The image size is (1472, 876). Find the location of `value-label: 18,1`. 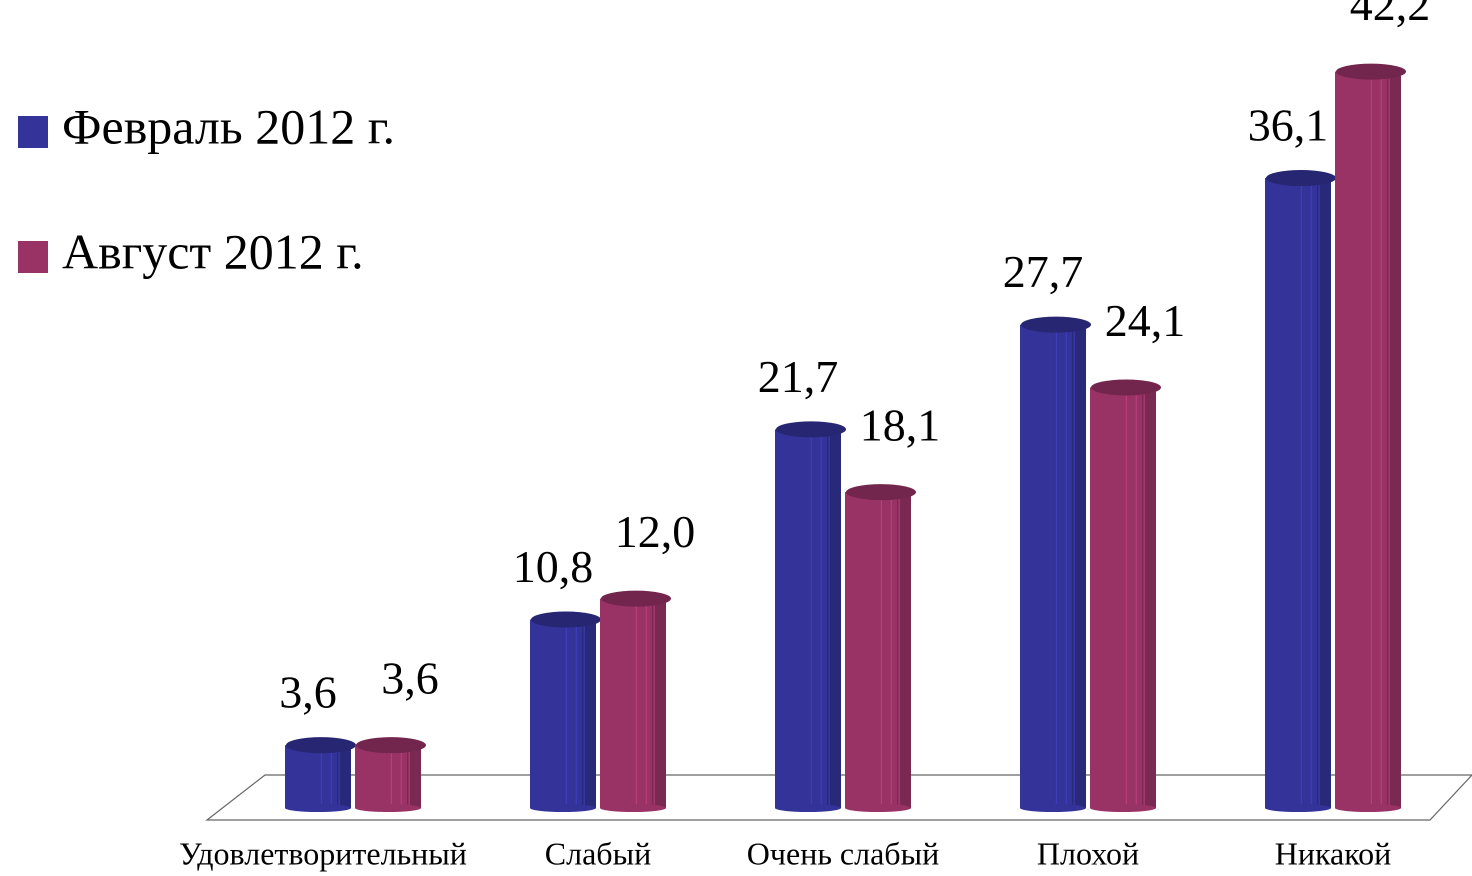

value-label: 18,1 is located at coordinates (900, 425).